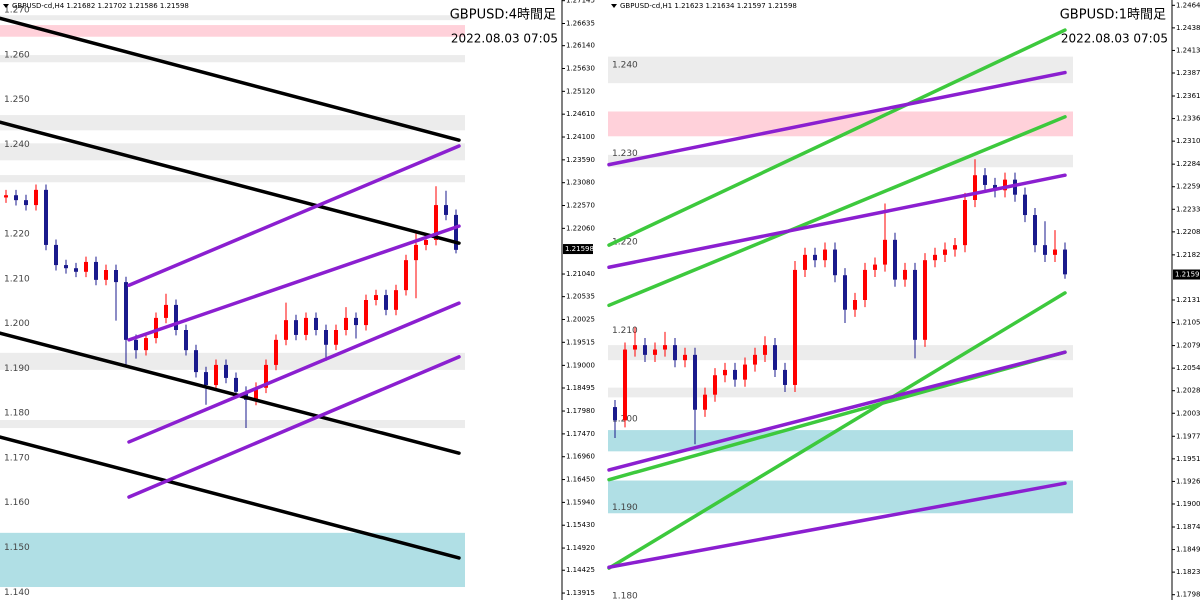 The height and width of the screenshot is (600, 1200). Describe the element at coordinates (17, 593) in the screenshot. I see `level-label: 1.140` at that location.